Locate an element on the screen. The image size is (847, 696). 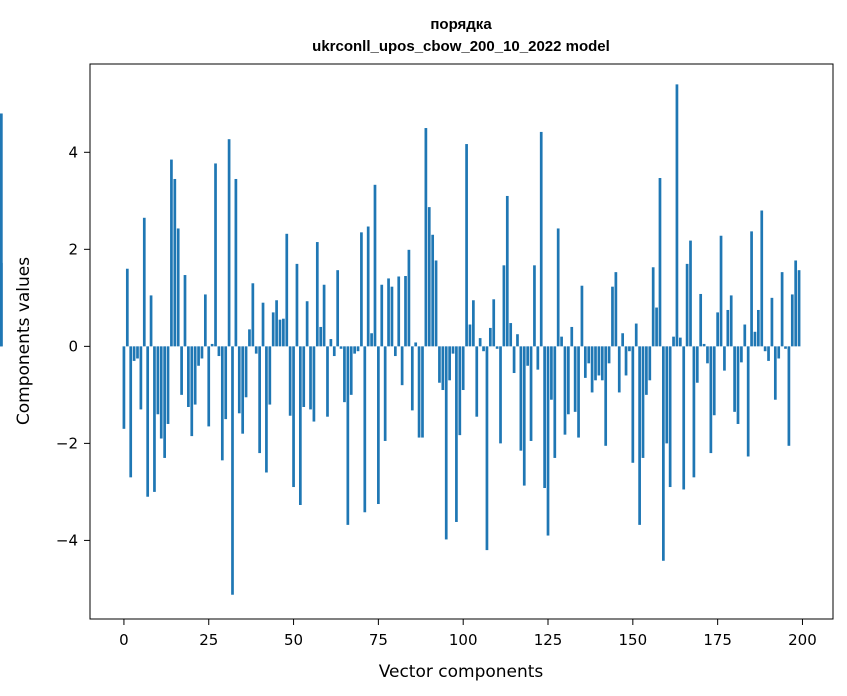
chart-title-line1: порядка is located at coordinates (461, 24).